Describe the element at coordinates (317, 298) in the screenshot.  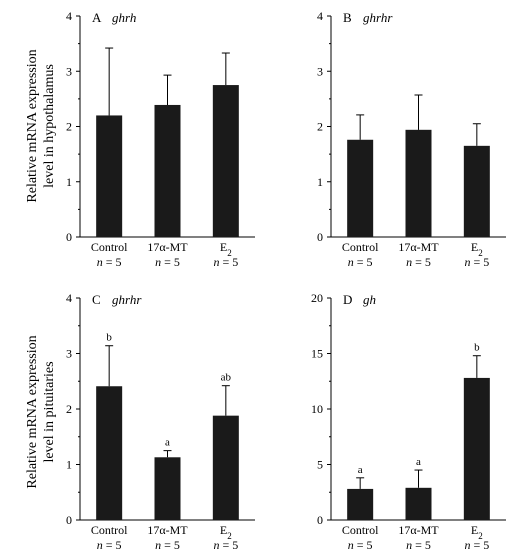
I see `y-tick-label: 20` at that location.